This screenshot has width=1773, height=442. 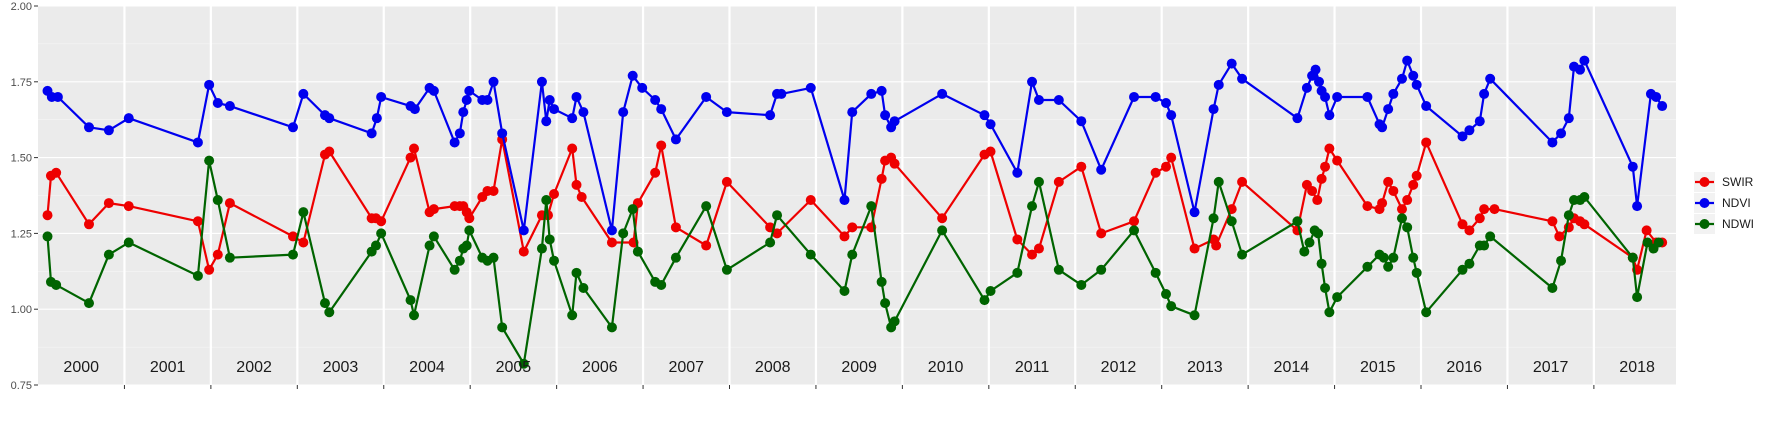 What do you see at coordinates (514, 367) in the screenshot?
I see `year-label: 2005` at bounding box center [514, 367].